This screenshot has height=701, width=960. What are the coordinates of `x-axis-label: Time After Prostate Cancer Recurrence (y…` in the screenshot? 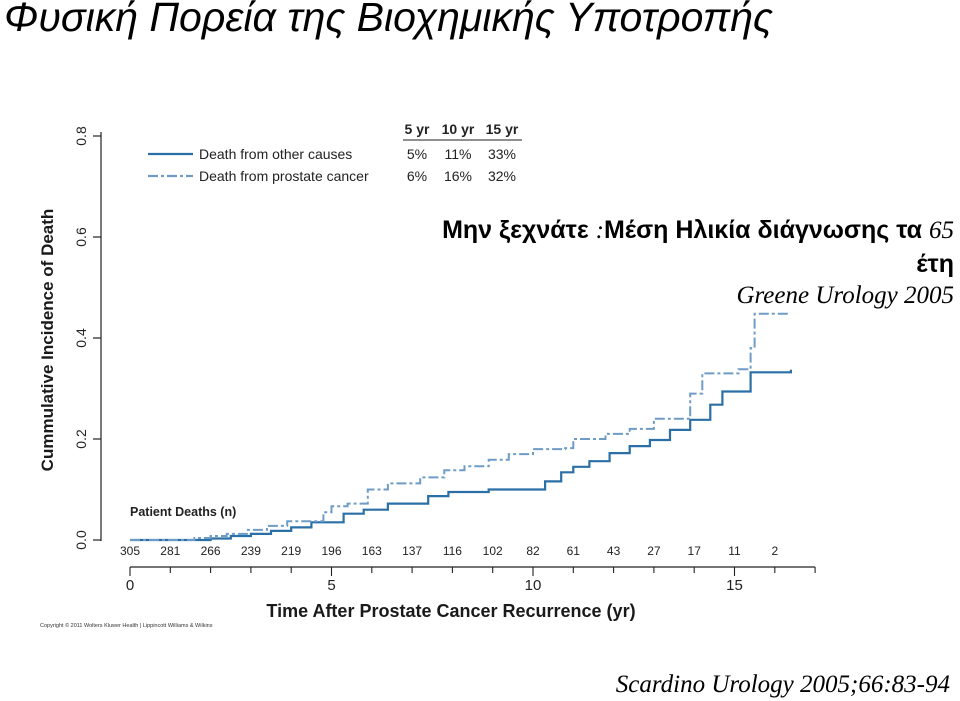 It's located at (450, 611).